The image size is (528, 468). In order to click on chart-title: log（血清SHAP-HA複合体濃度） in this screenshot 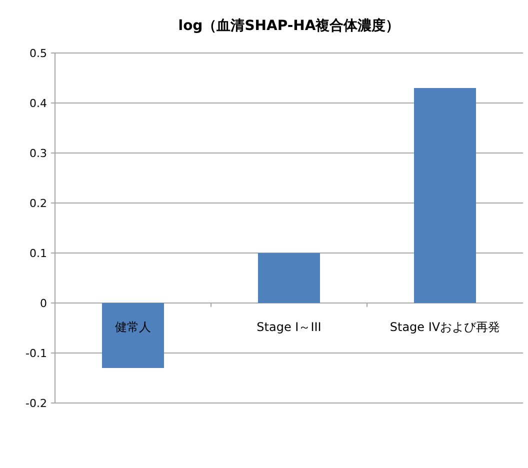, I will do `click(289, 25)`.